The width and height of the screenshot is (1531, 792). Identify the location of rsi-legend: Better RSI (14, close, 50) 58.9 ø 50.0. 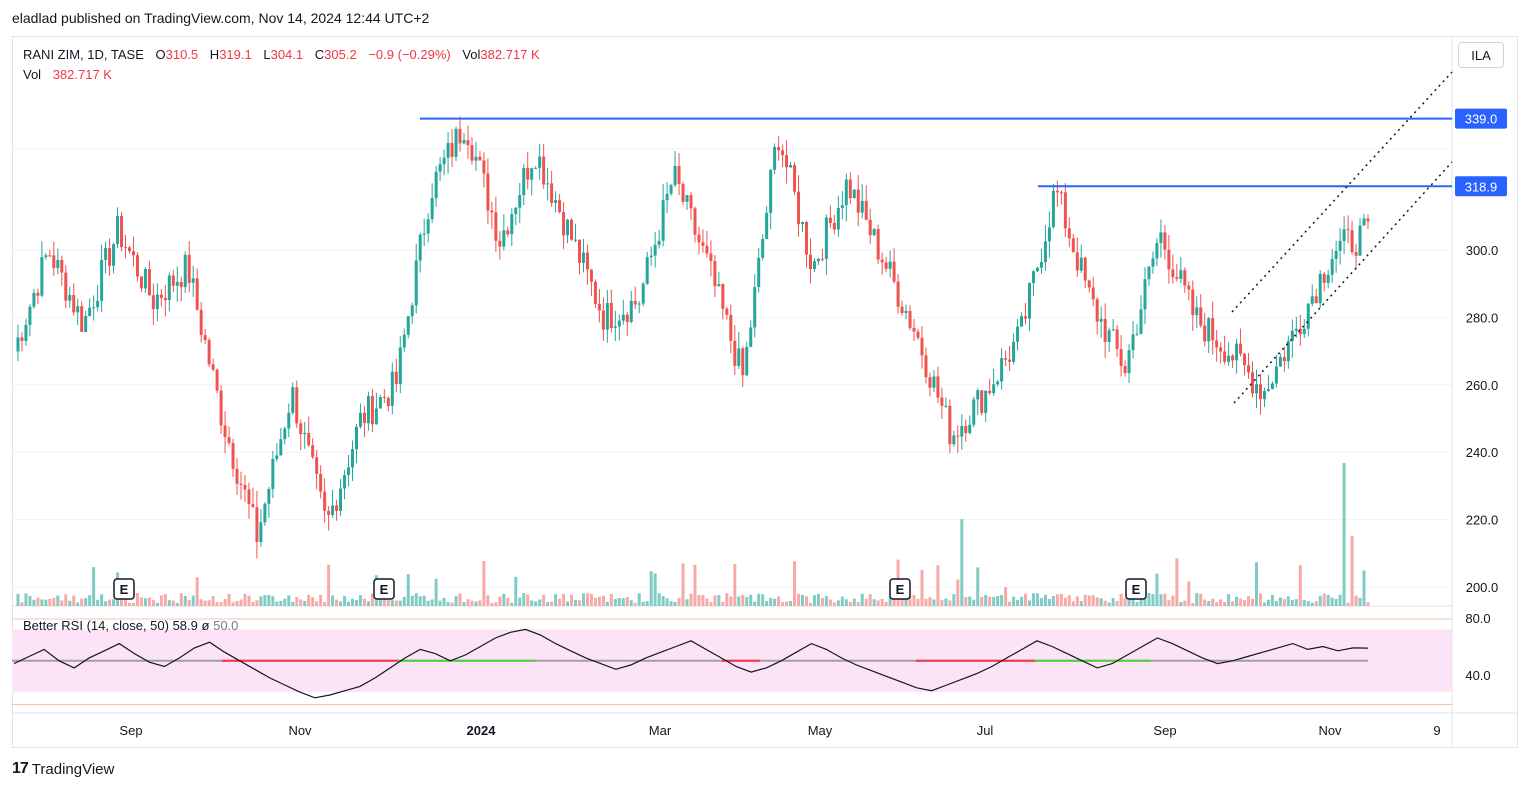
(130, 625).